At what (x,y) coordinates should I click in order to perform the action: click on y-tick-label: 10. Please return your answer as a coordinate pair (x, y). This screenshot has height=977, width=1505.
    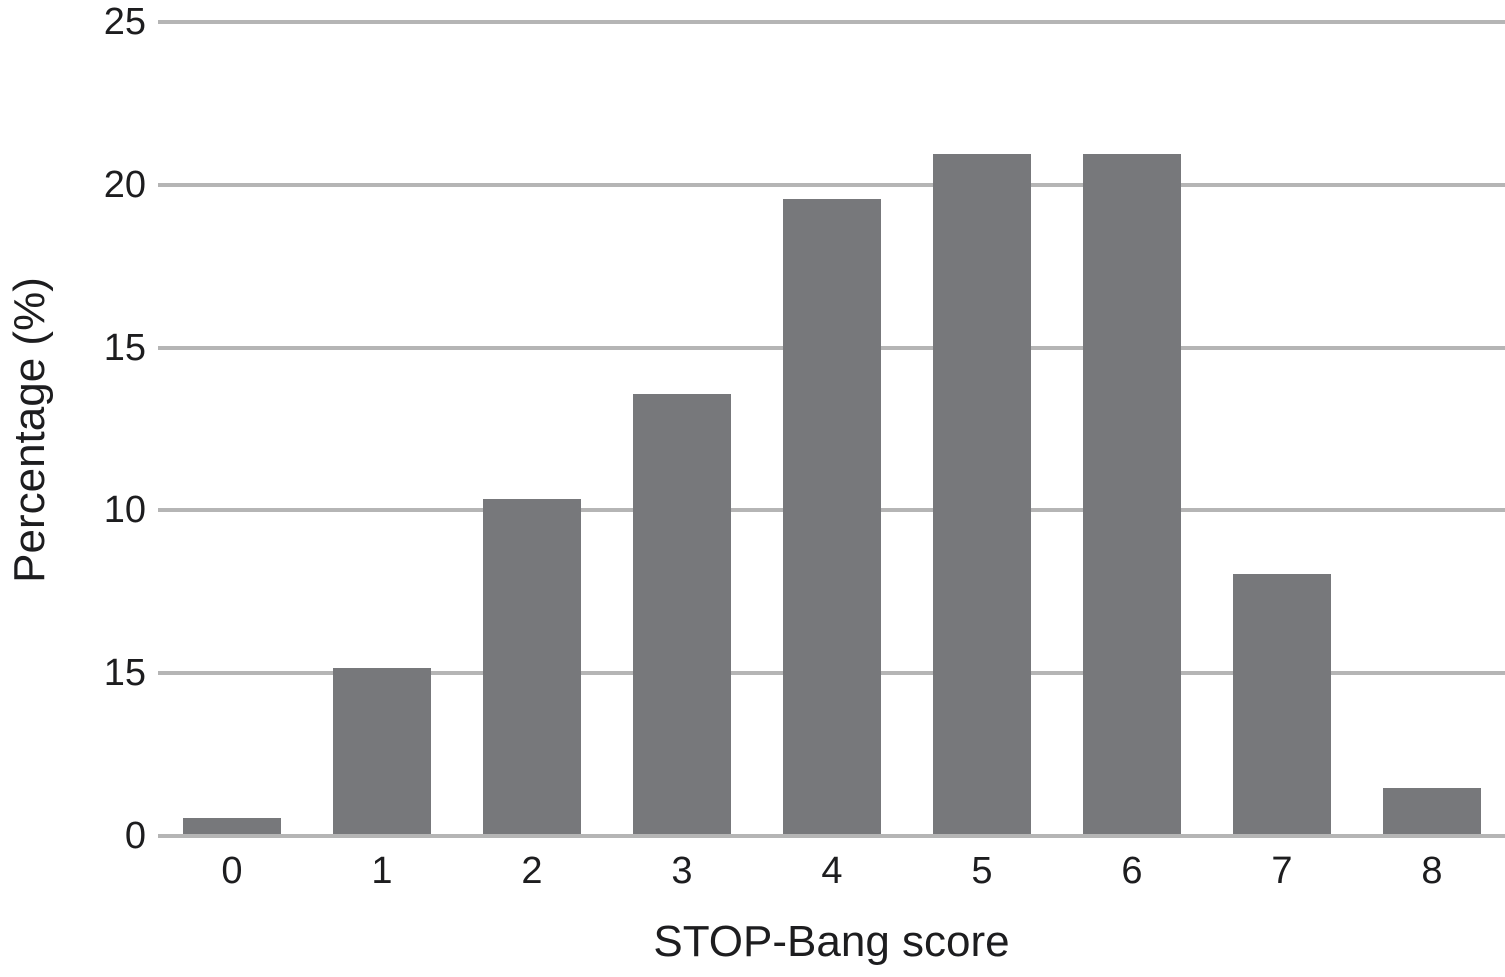
    Looking at the image, I should click on (124, 510).